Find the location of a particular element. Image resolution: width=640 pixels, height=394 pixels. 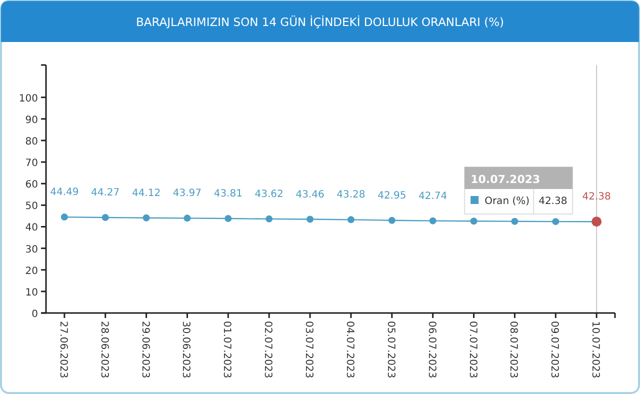

legend-label: Oran (%) is located at coordinates (507, 201).